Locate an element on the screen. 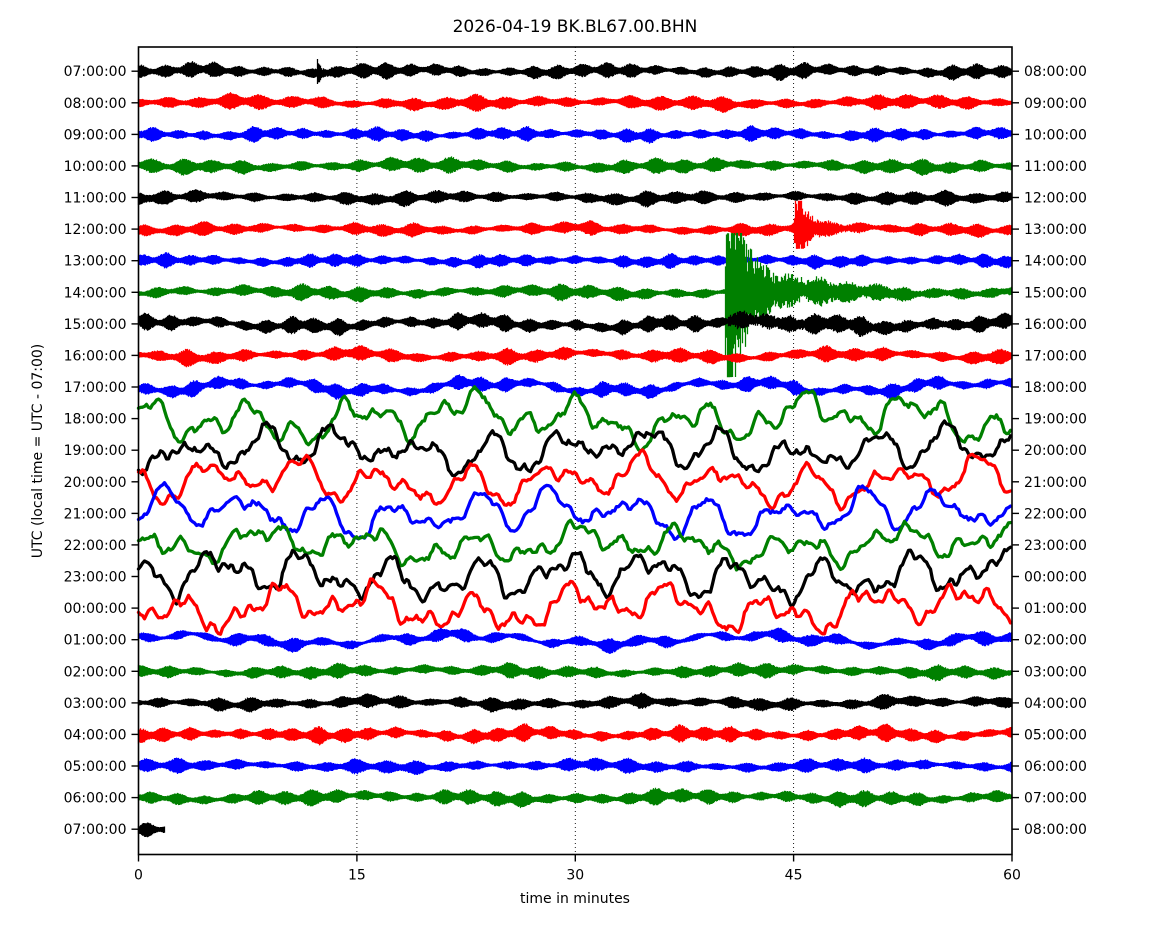 Image resolution: width=1150 pixels, height=950 pixels. trace-row-15:00:00 is located at coordinates (575, 323).